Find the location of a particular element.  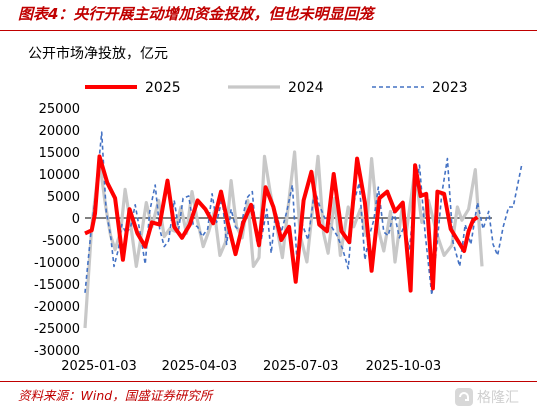

chart-subtitle: 公开市场净投放，亿元 is located at coordinates (98, 53).